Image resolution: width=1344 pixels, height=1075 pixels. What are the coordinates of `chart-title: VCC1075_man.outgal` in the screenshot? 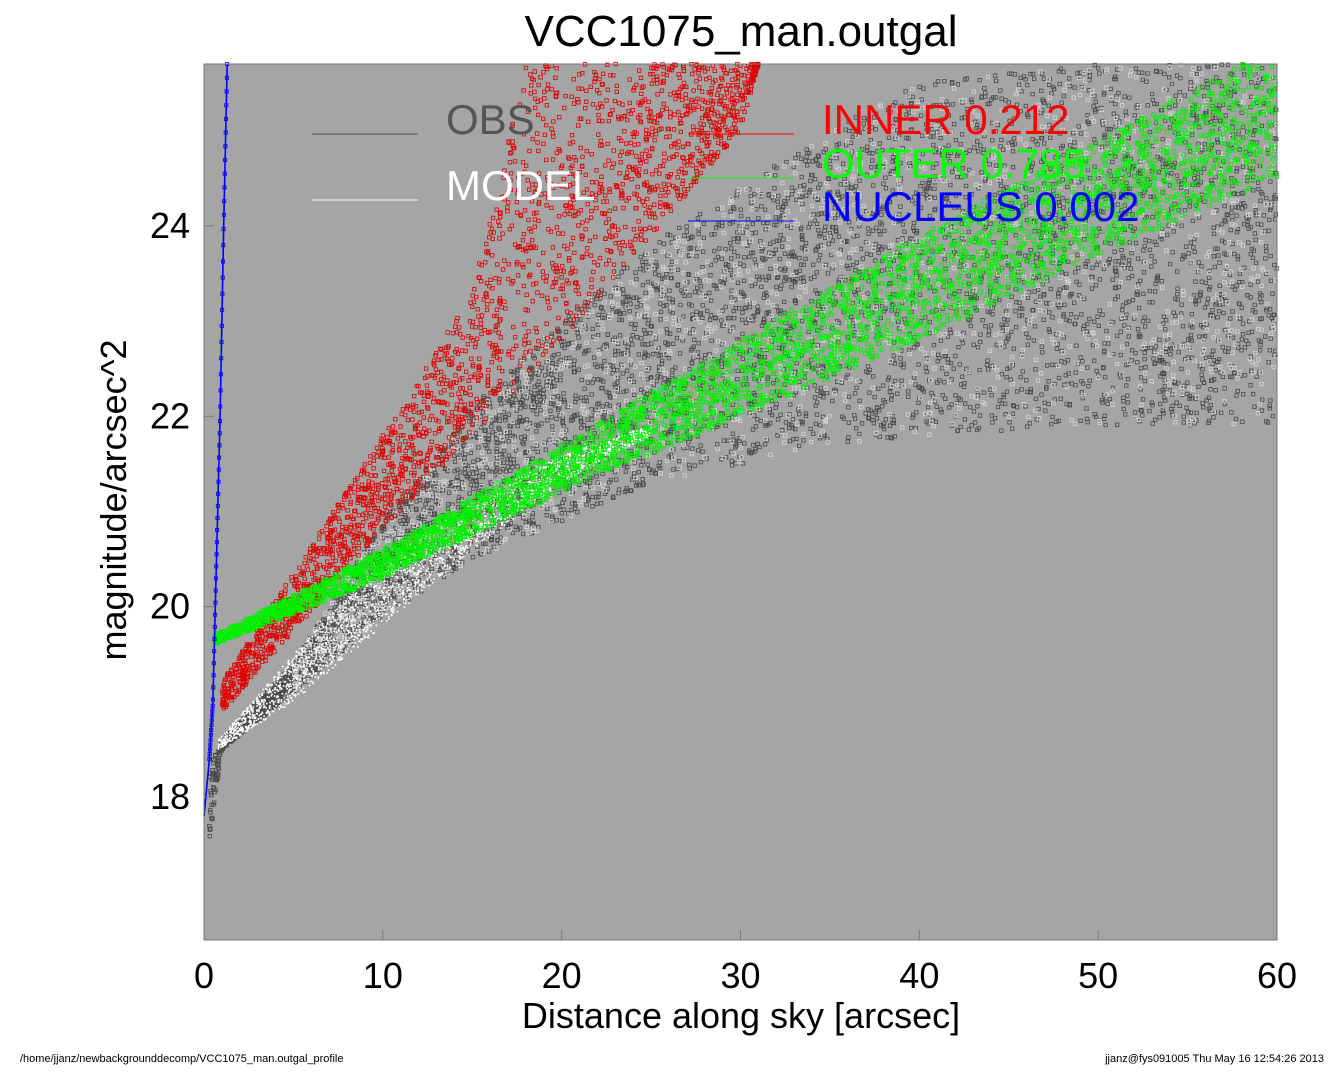 It's located at (741, 31).